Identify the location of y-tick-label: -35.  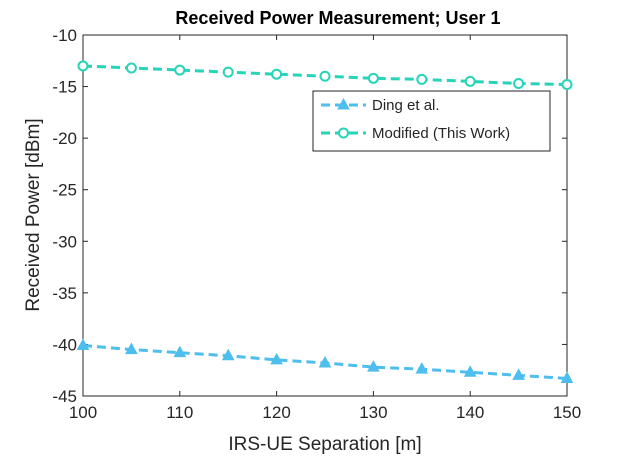
(64, 293).